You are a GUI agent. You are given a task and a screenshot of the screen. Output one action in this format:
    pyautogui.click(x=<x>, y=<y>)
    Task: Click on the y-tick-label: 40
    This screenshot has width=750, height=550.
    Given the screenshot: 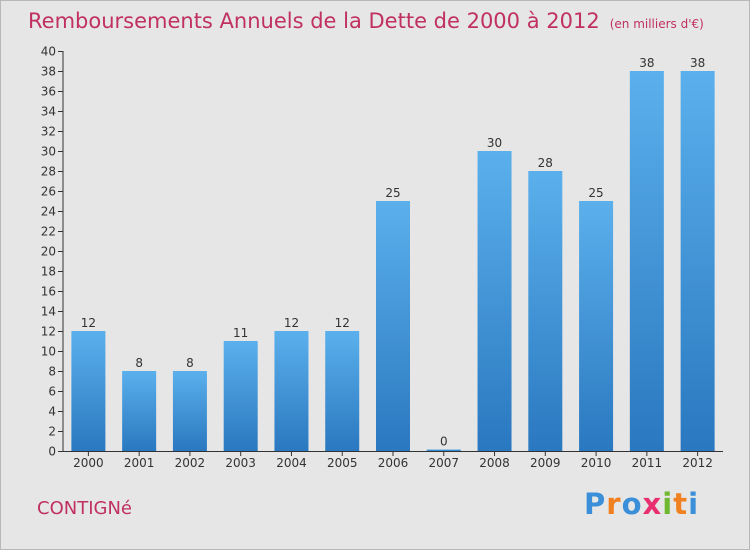 What is the action you would take?
    pyautogui.click(x=48, y=52)
    